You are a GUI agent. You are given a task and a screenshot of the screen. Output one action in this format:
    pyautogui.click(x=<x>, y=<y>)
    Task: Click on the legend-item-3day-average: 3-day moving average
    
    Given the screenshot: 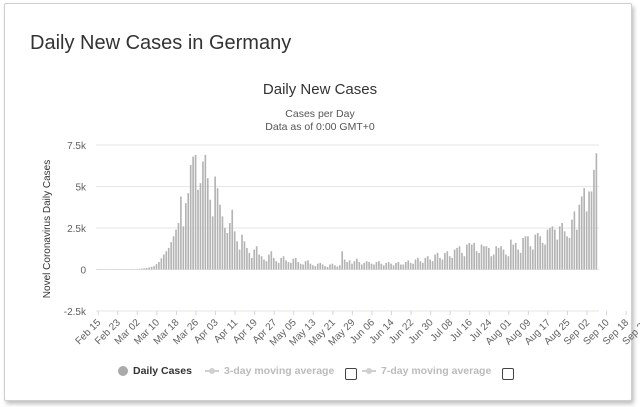 What is the action you would take?
    pyautogui.click(x=269, y=371)
    